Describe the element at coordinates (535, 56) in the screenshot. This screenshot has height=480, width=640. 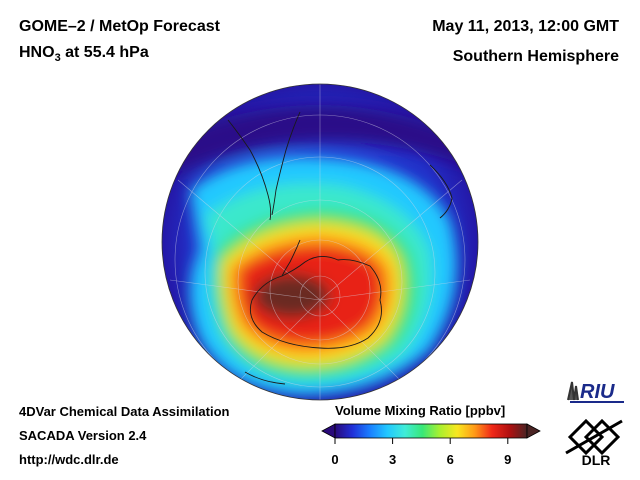
I see `hemisphere-label: Southern Hemisphere` at that location.